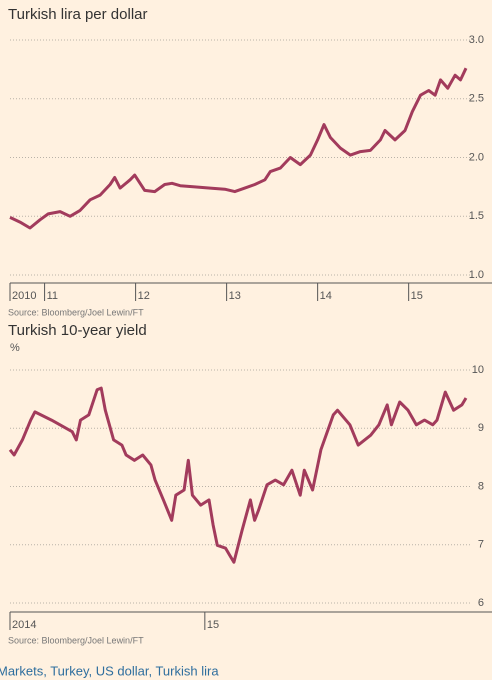 The width and height of the screenshot is (492, 680). I want to click on y-tick-label: 10, so click(478, 370).